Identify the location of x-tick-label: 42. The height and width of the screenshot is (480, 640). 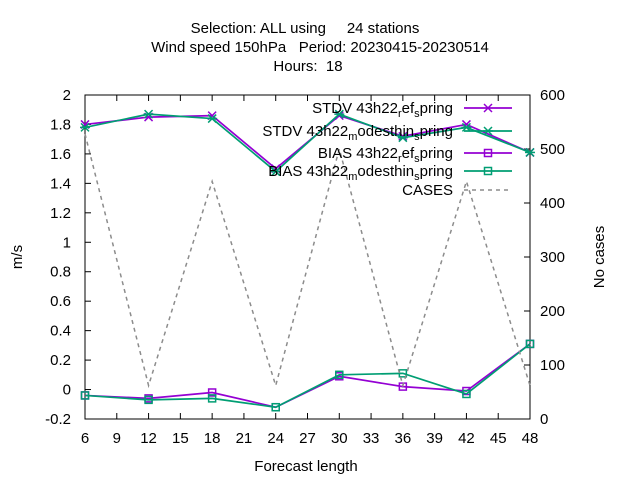
(466, 438).